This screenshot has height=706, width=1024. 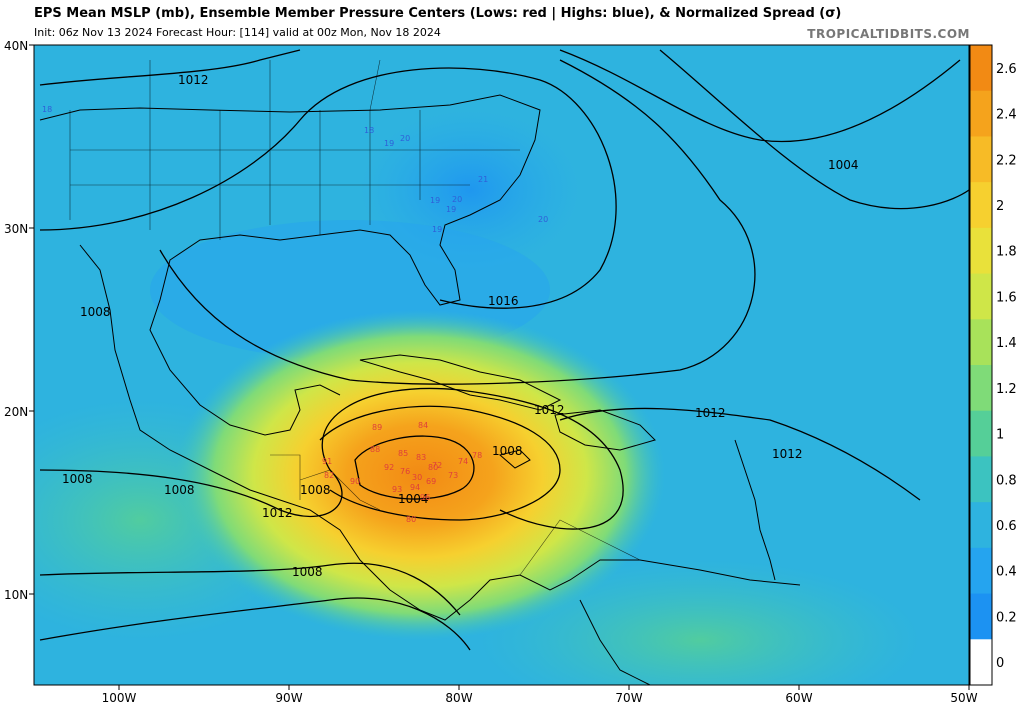 I want to click on low-member-center: 76, so click(x=405, y=471).